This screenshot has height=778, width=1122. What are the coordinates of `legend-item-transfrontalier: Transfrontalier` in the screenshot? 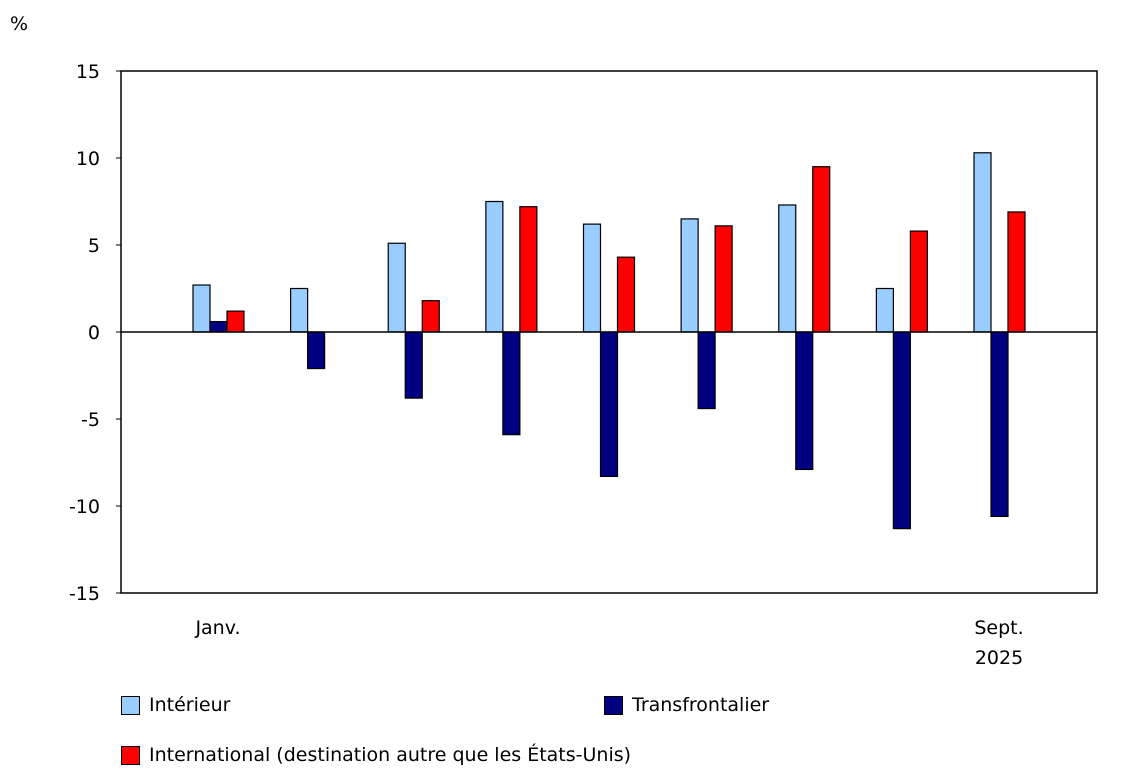 It's located at (686, 705).